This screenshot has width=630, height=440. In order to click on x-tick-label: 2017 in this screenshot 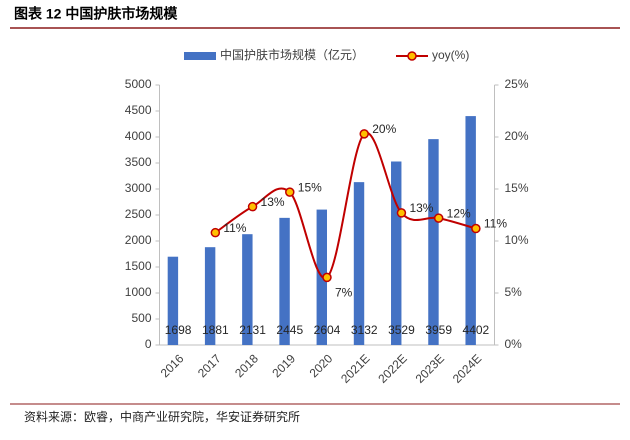, I will do `click(209, 365)`.